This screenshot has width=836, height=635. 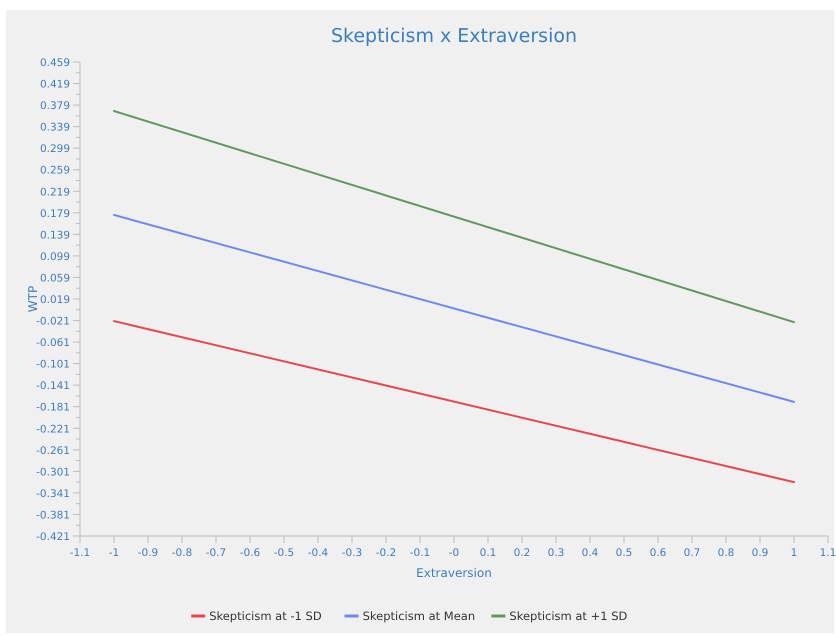 I want to click on legend-label: Skepticism at -1 SD, so click(x=265, y=616).